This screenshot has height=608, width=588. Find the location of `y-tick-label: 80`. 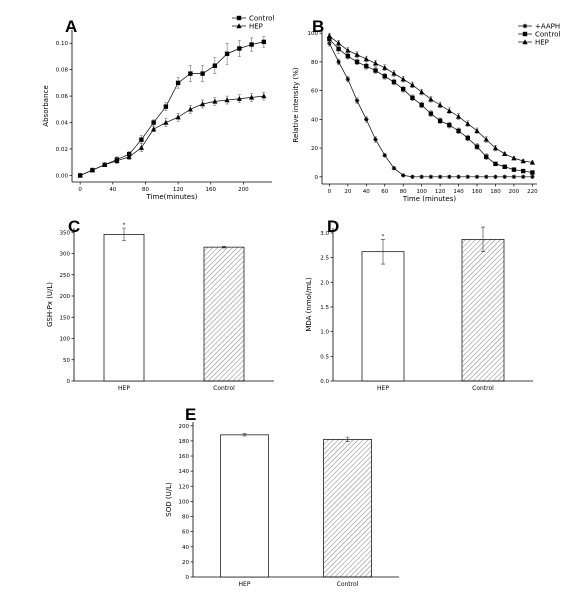

y-tick-label: 80 is located at coordinates (185, 518).